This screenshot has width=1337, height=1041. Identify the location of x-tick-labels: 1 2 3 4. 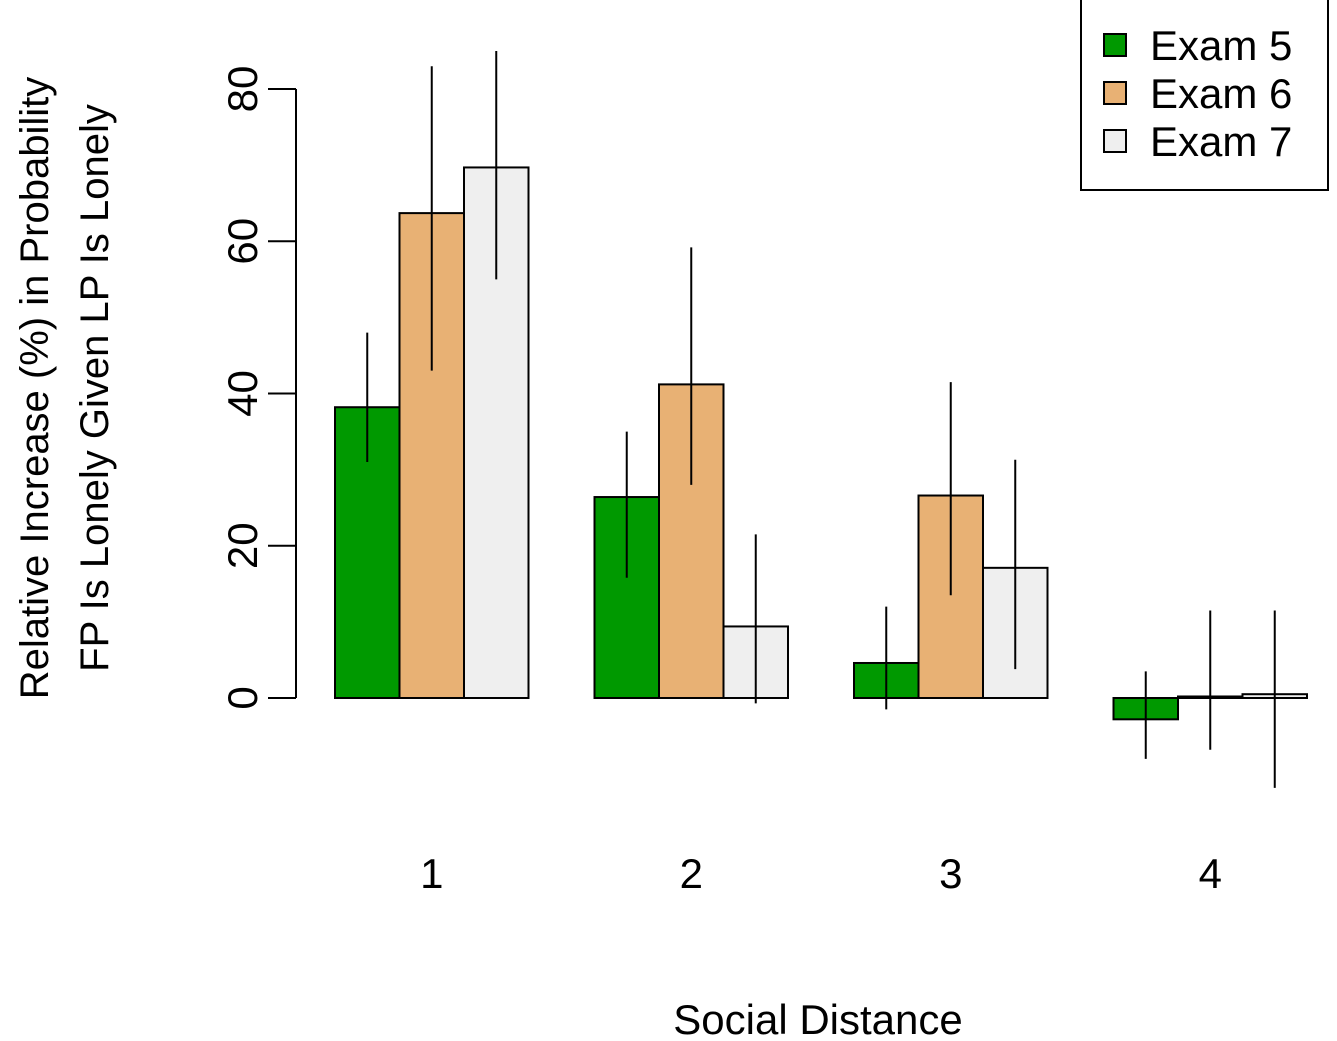
(821, 873).